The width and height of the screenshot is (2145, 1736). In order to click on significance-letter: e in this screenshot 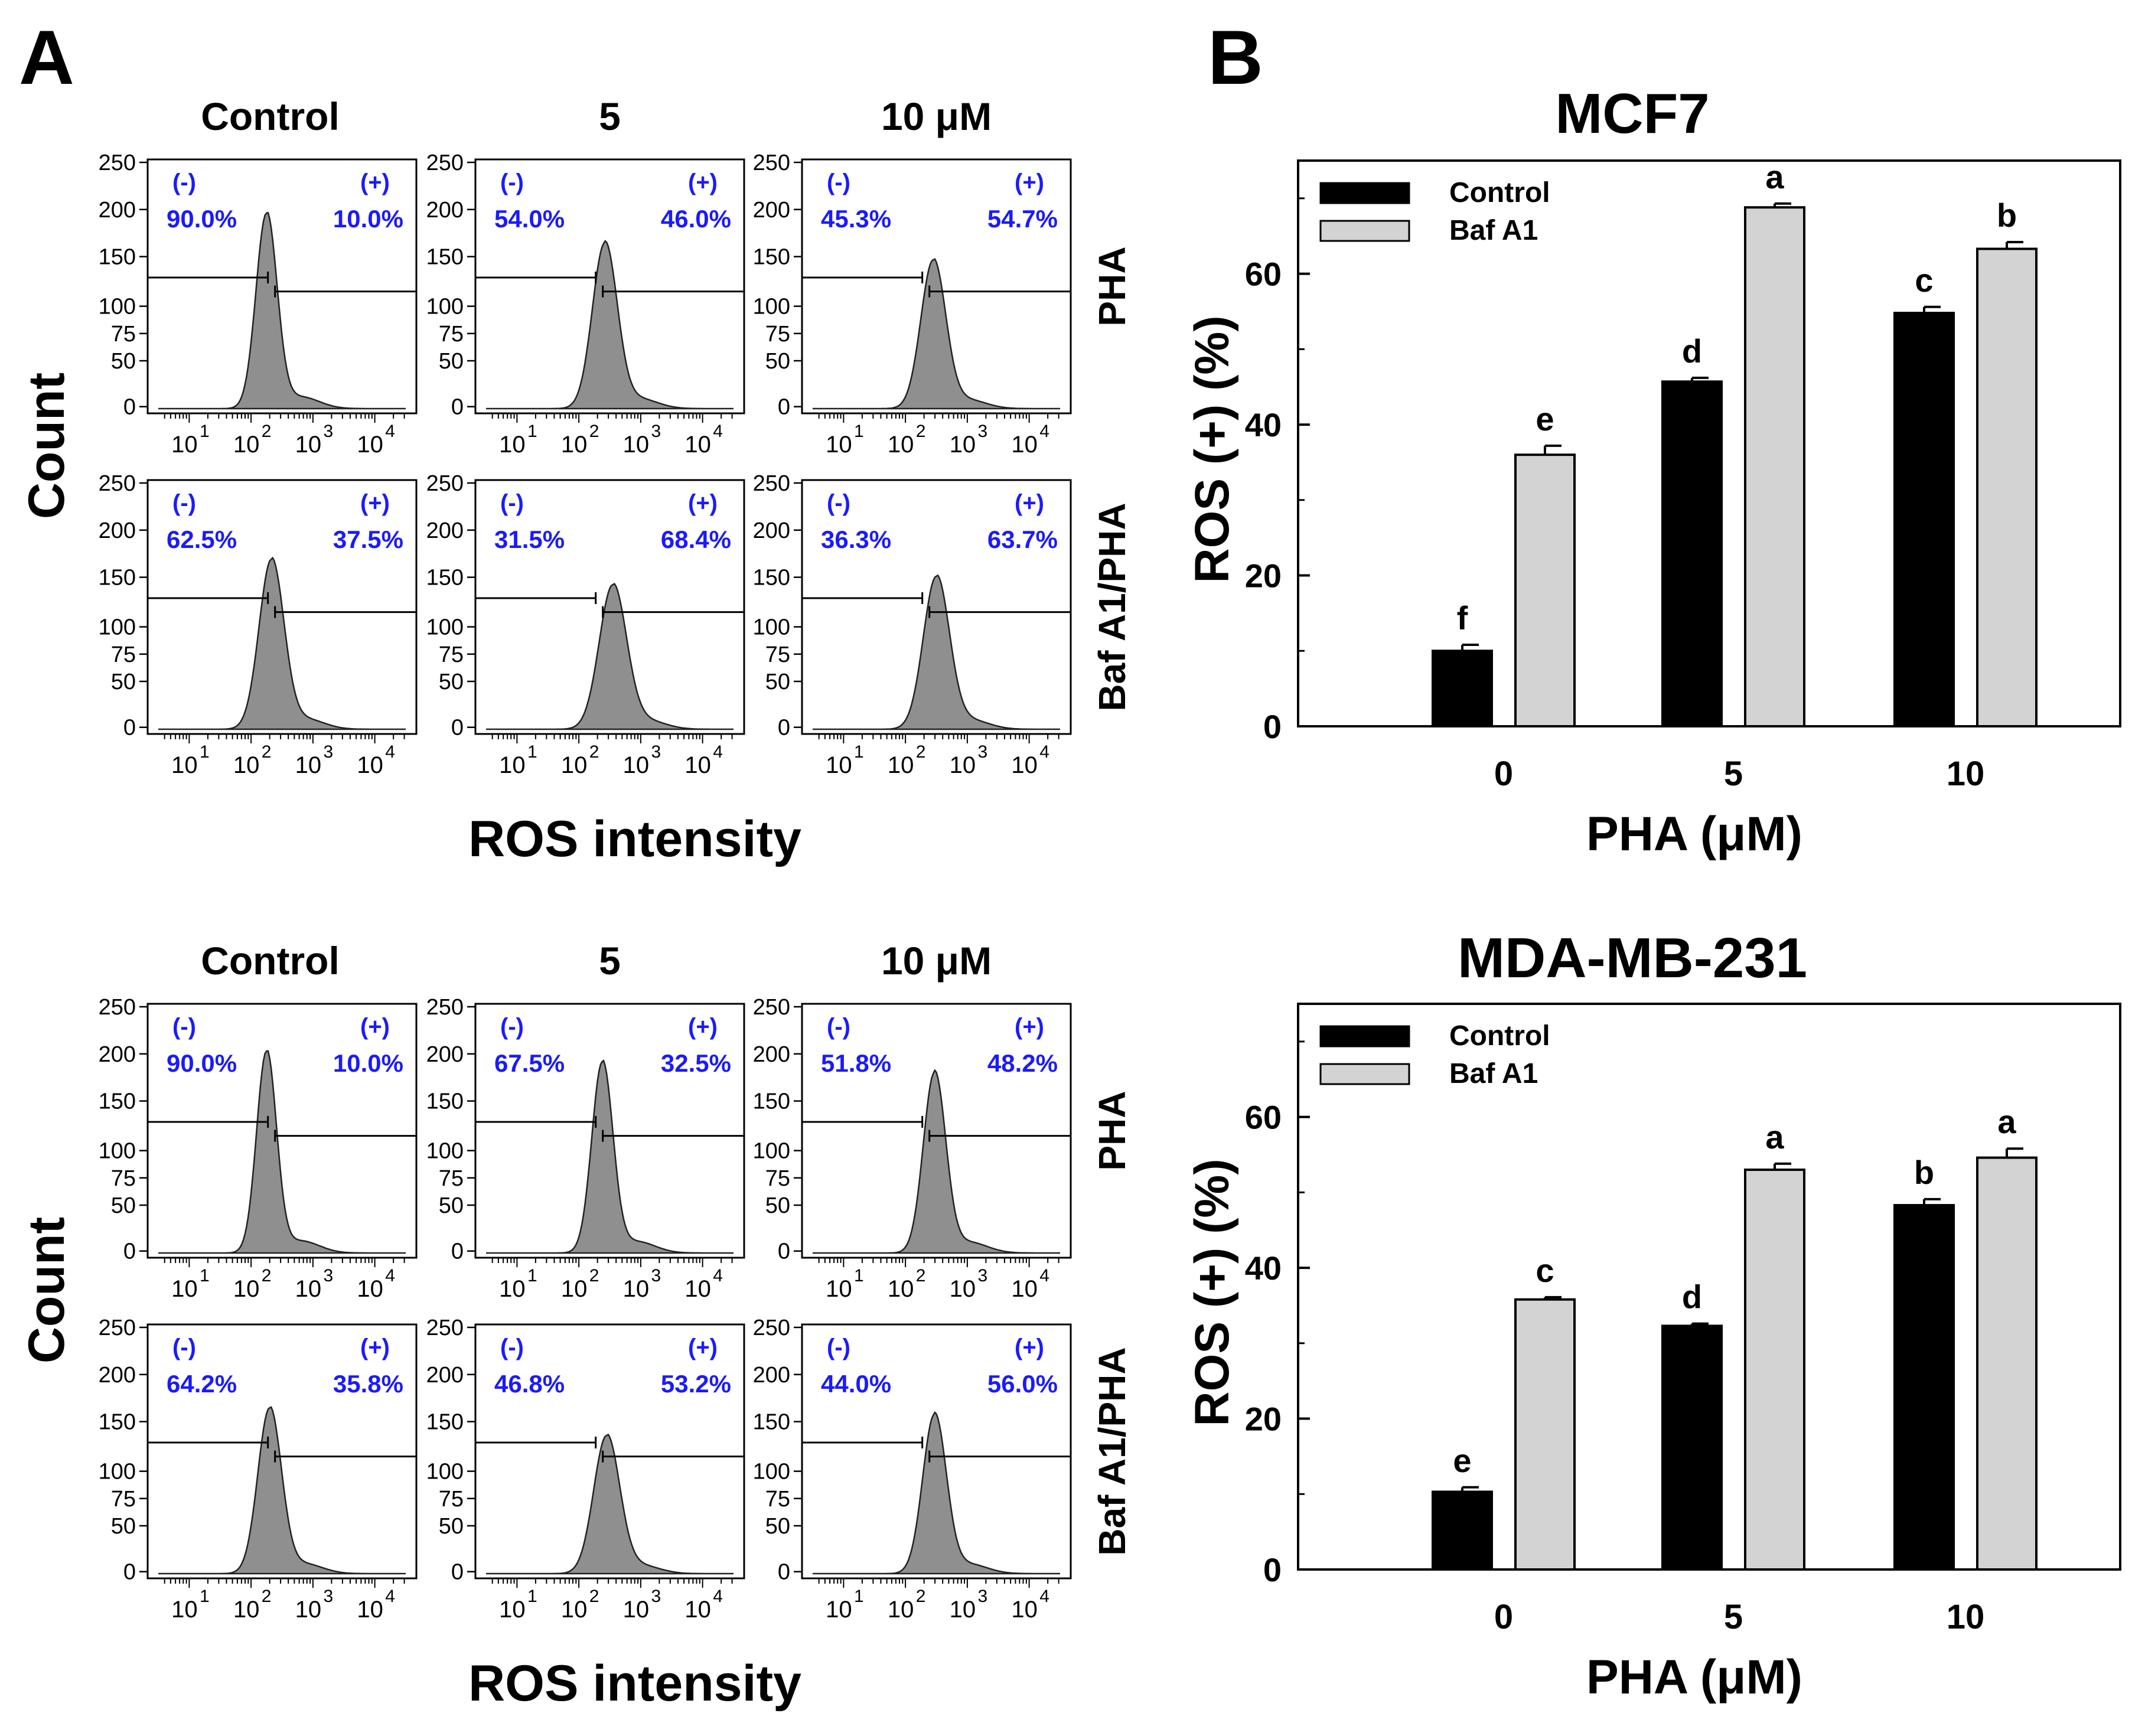, I will do `click(1545, 419)`.